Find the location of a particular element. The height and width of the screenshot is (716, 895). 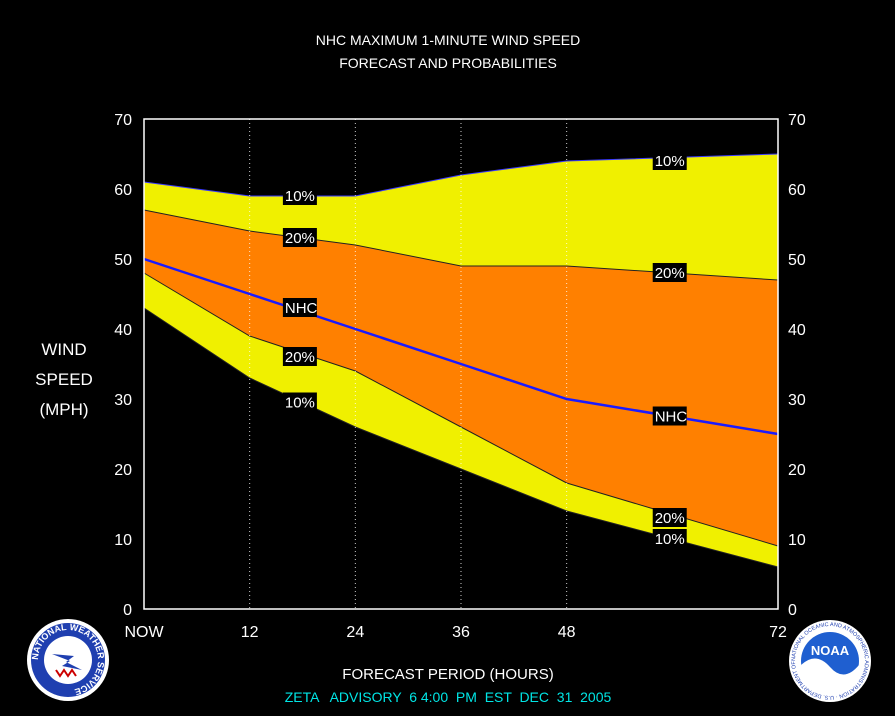

band-label-2: NHC is located at coordinates (300, 307).